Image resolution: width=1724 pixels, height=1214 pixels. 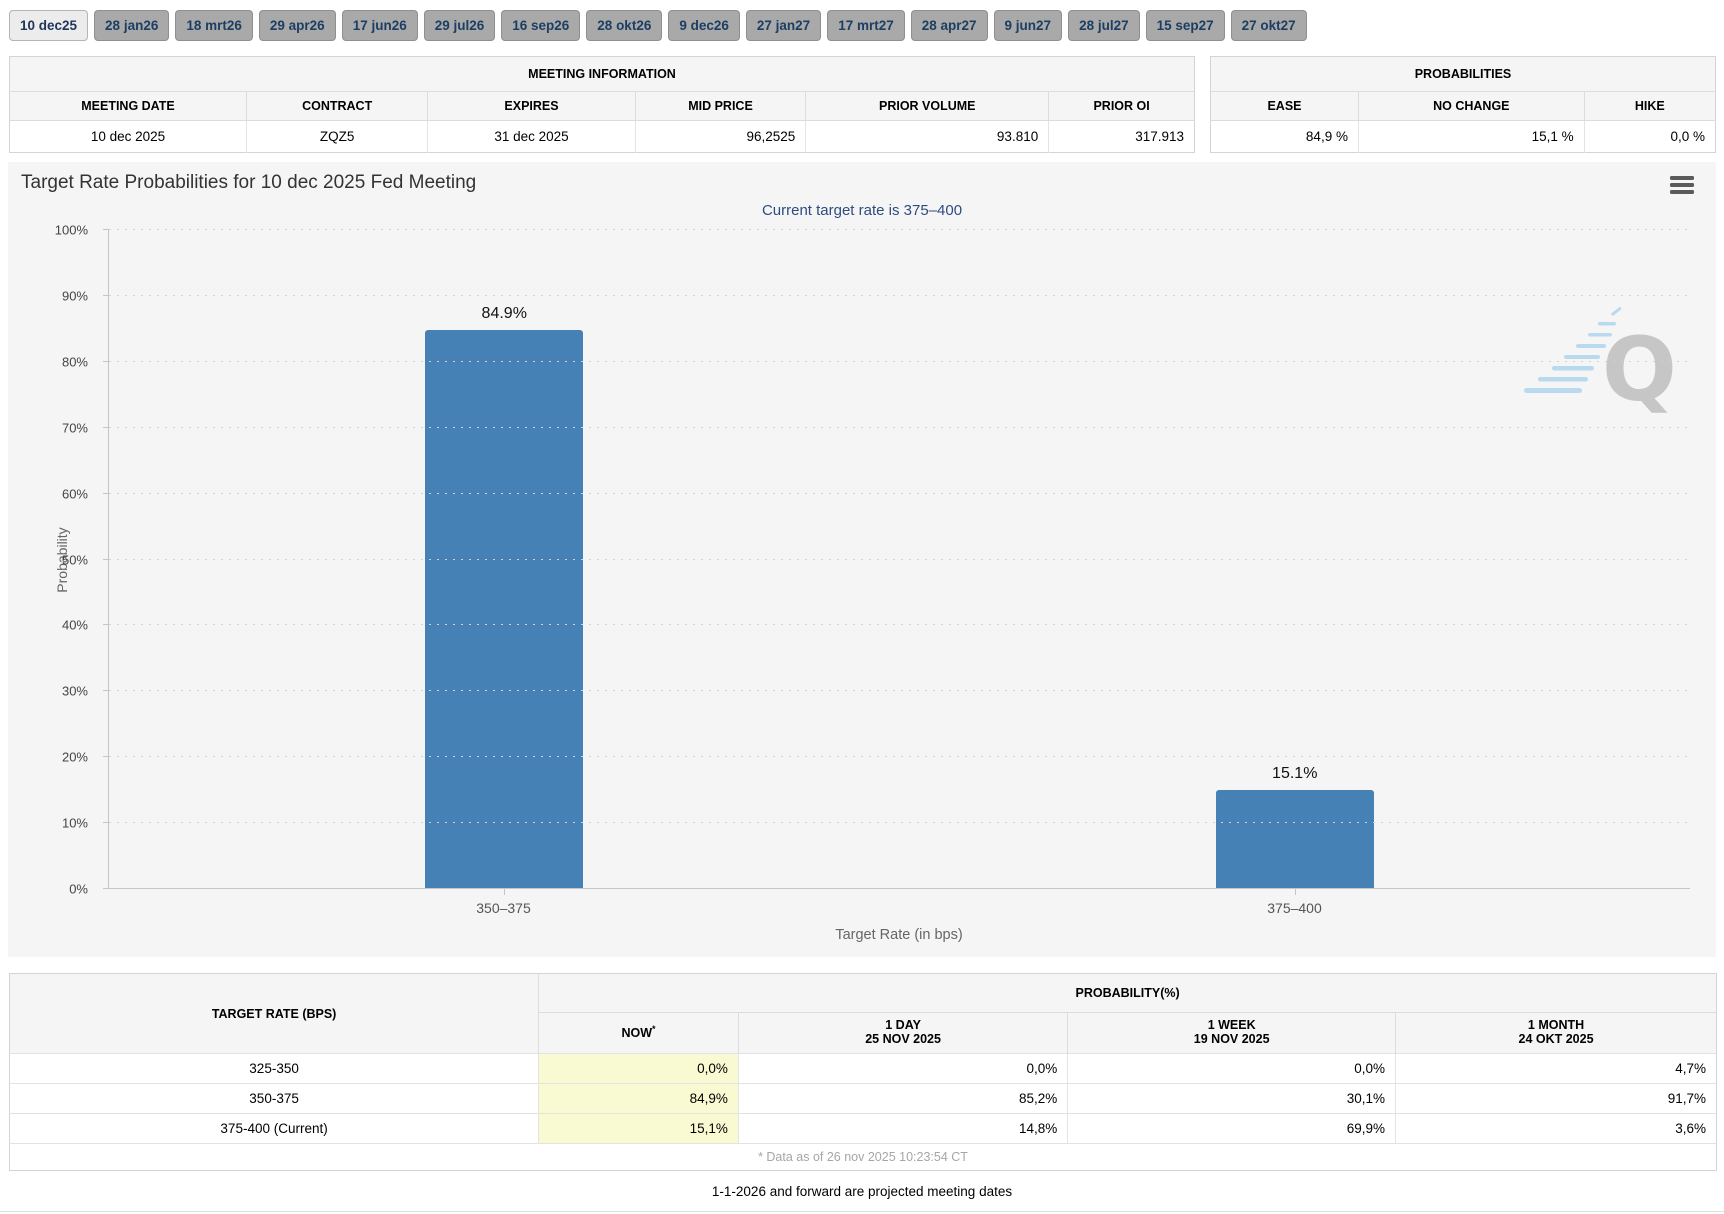 I want to click on ease-value: 84,9 %, so click(x=1326, y=136).